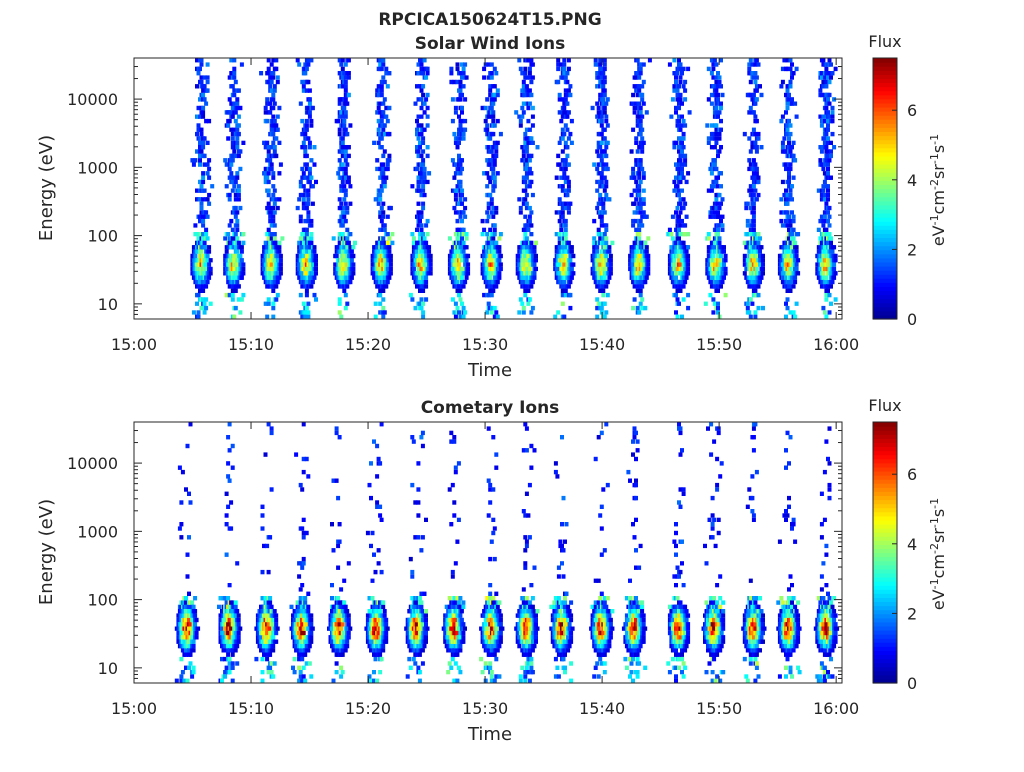 The width and height of the screenshot is (1024, 772). Describe the element at coordinates (885, 162) in the screenshot. I see `colorbar-segment` at that location.